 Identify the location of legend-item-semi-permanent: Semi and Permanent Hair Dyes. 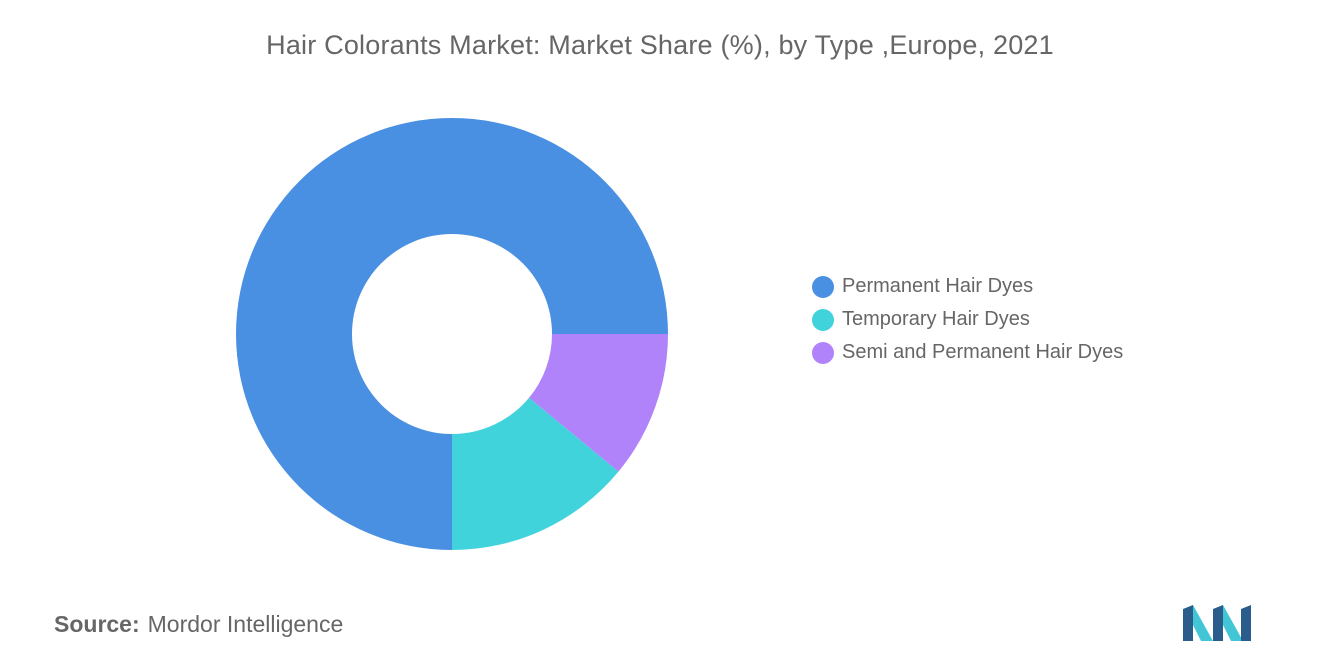
(967, 352).